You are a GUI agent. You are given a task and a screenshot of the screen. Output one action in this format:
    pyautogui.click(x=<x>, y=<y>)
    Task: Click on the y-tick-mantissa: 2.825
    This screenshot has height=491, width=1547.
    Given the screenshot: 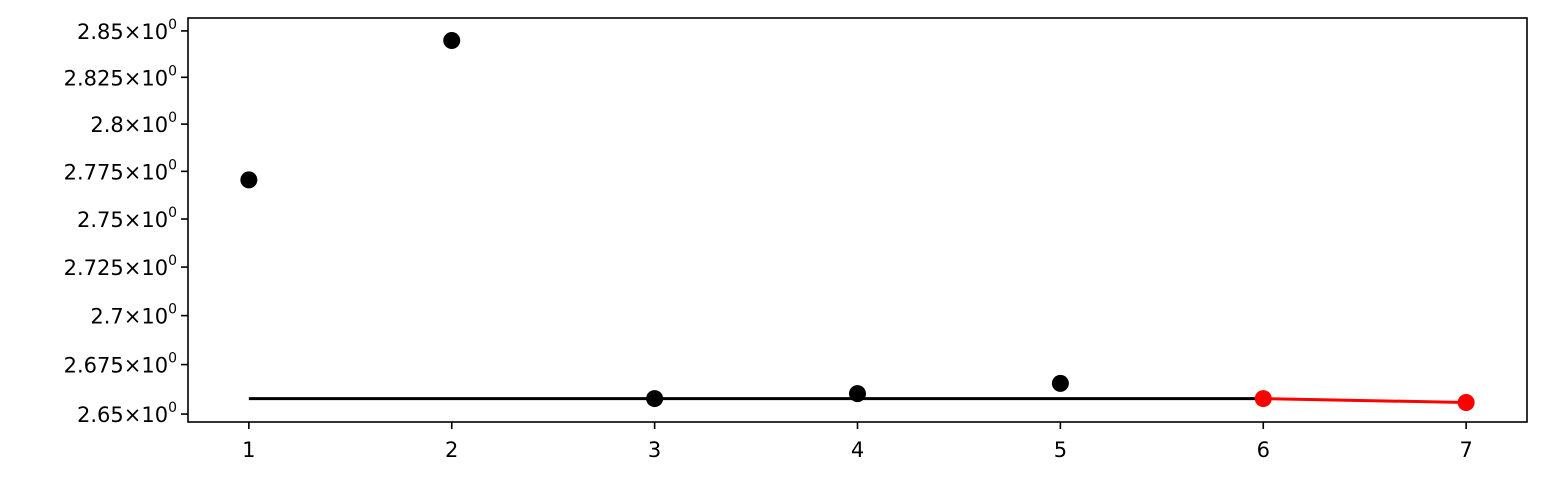 What is the action you would take?
    pyautogui.click(x=94, y=78)
    